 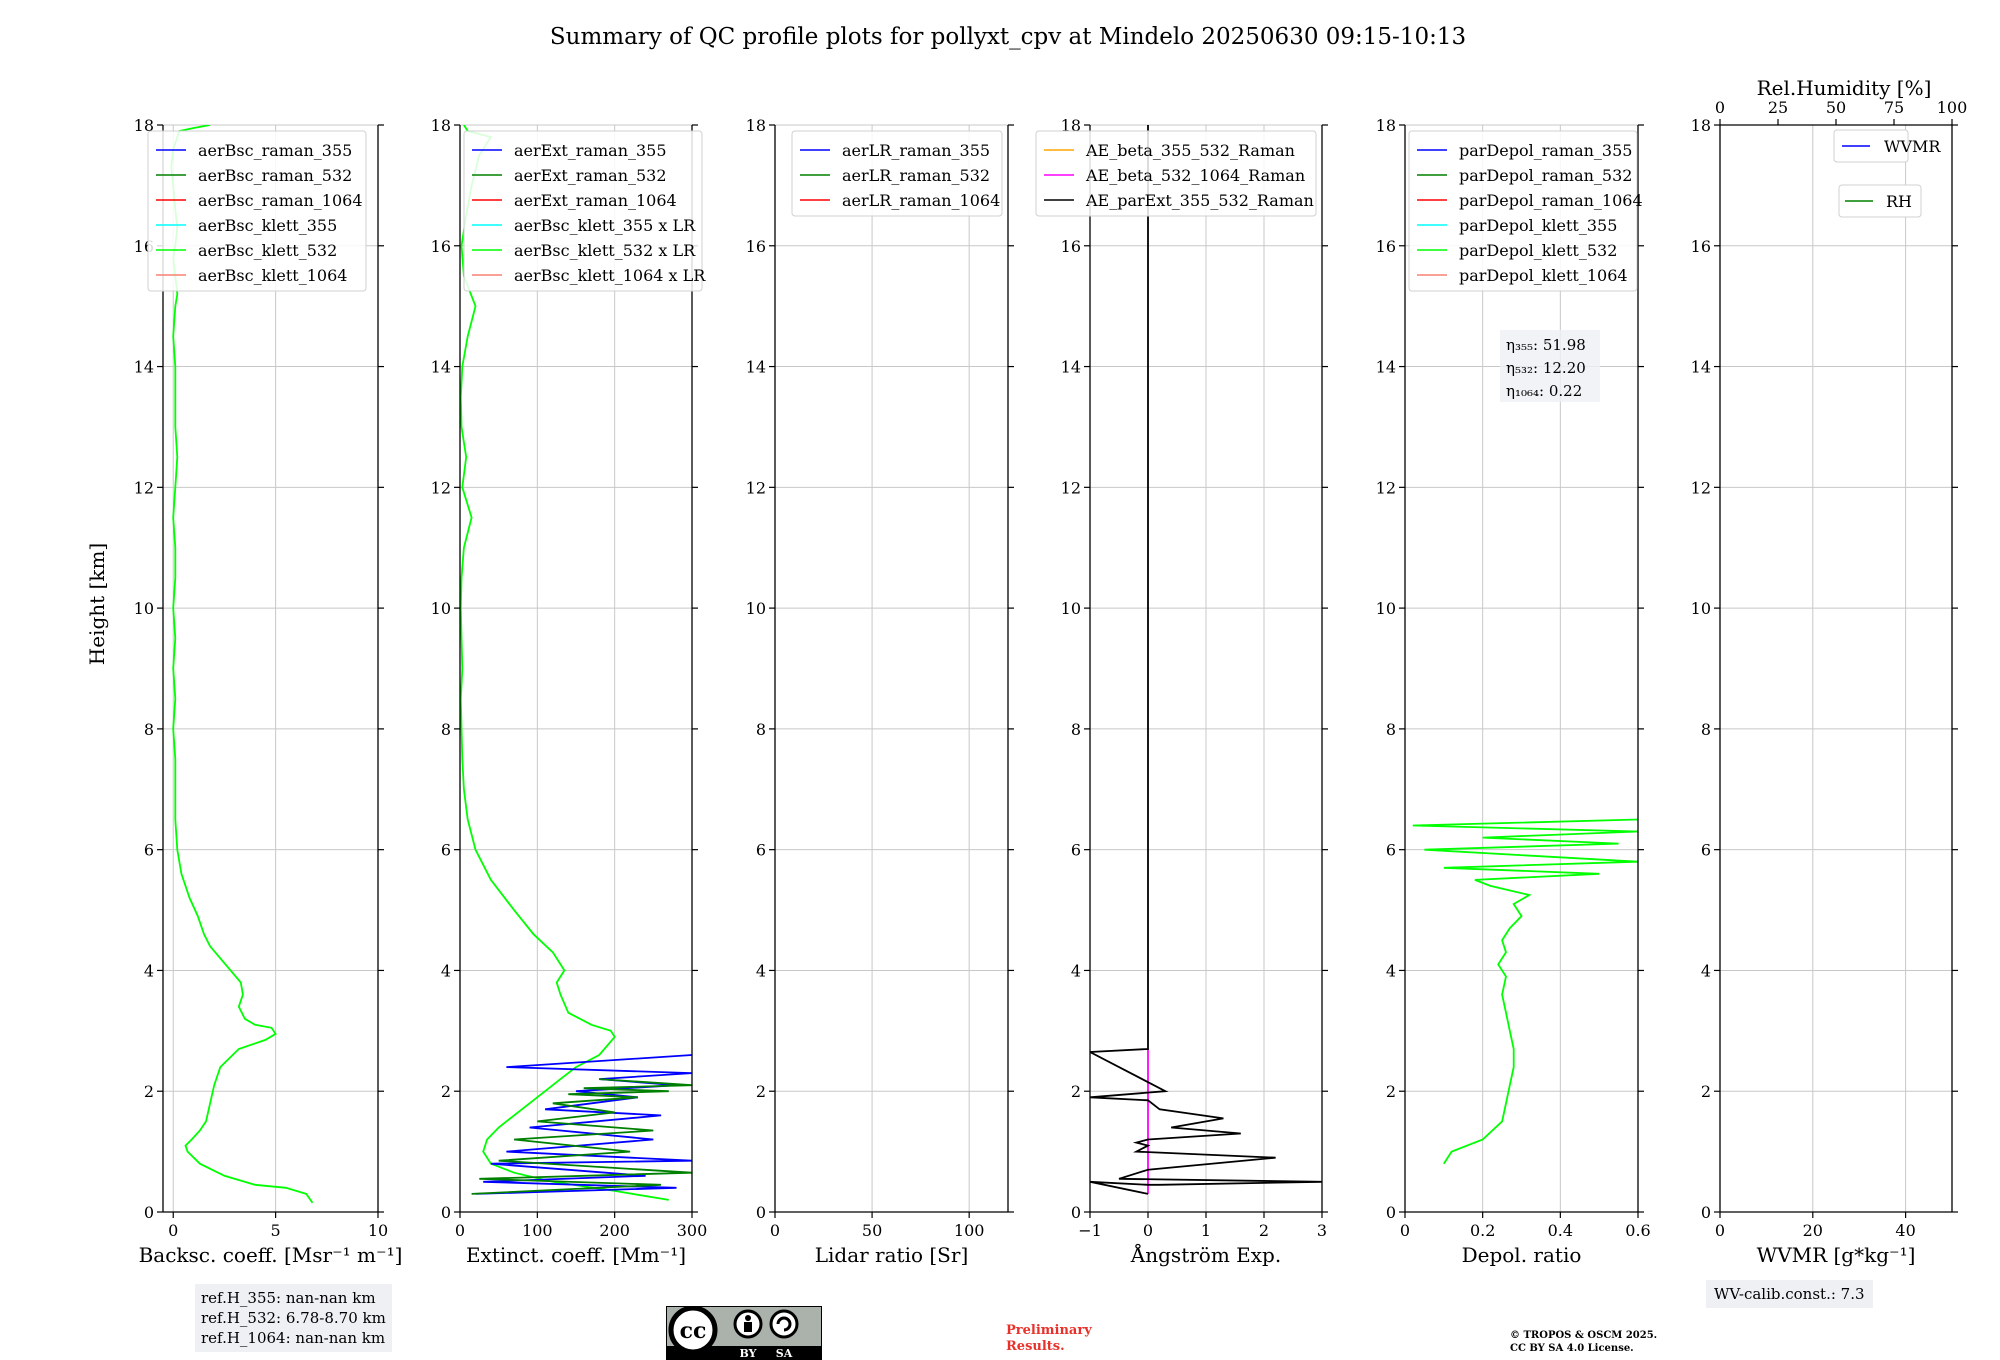 What do you see at coordinates (1789, 1294) in the screenshot?
I see `wv-calibration-box: WV-calib.const.: 7.3` at bounding box center [1789, 1294].